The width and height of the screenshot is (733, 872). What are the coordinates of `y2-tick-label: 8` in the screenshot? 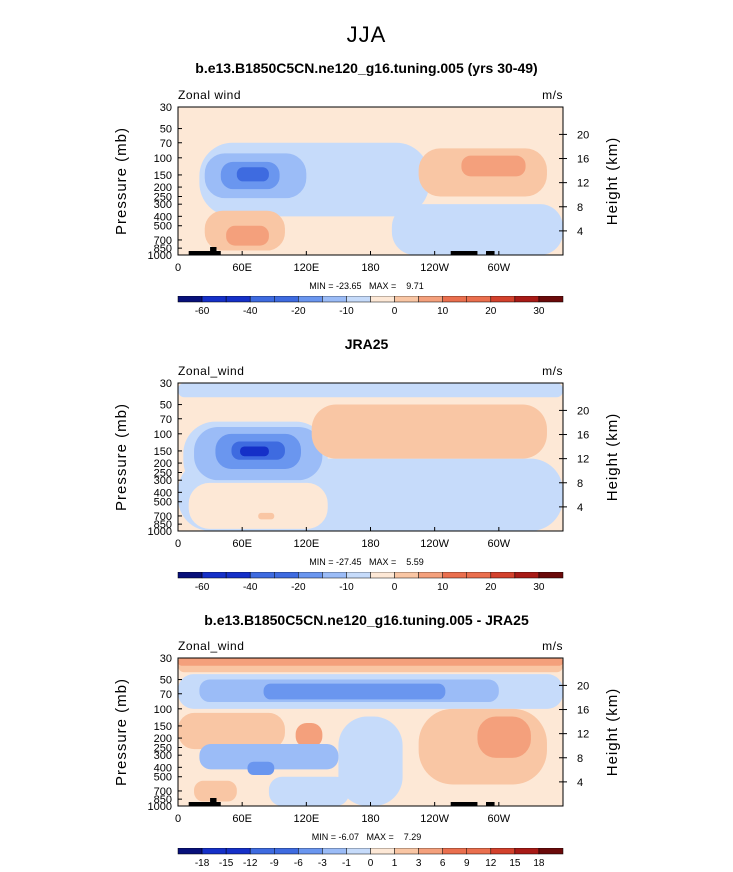 It's located at (580, 208).